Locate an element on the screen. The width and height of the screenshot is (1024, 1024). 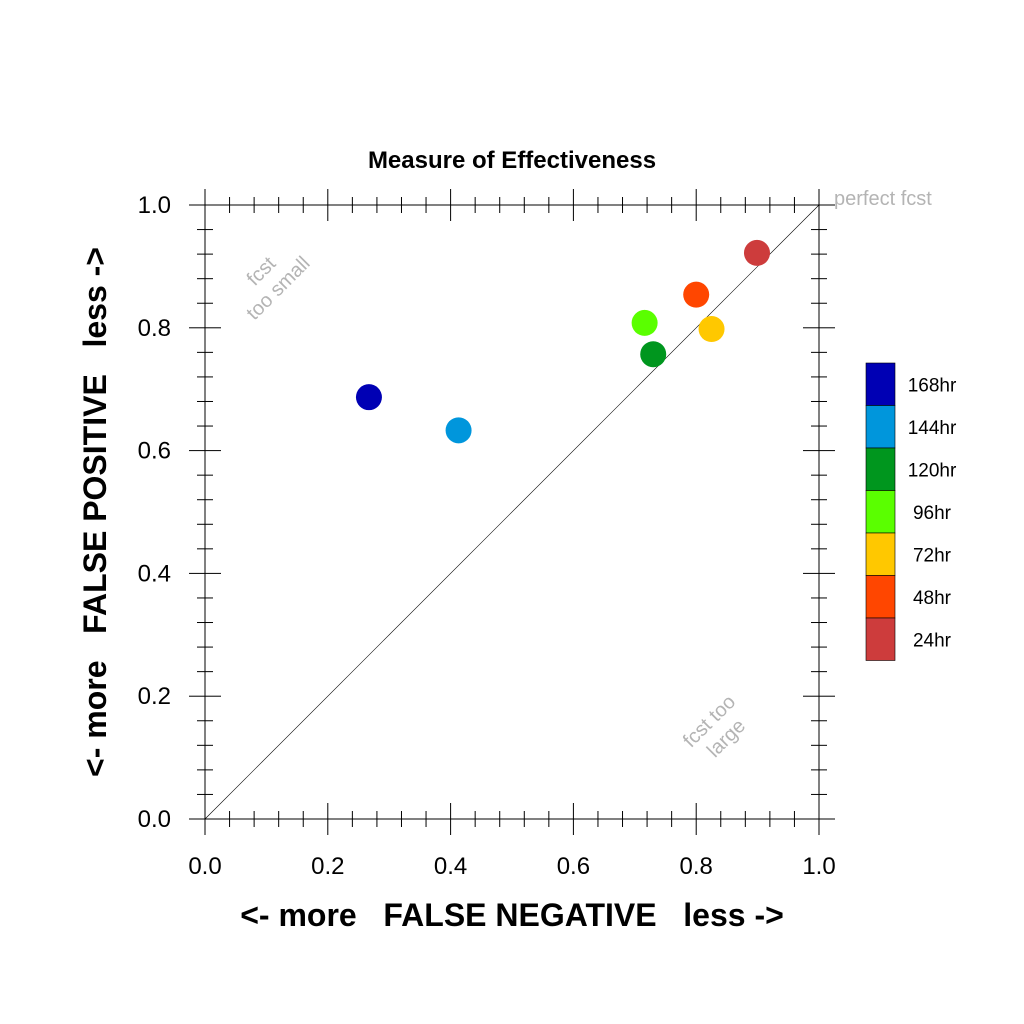
x-tick-label: 0.4 is located at coordinates (450, 866).